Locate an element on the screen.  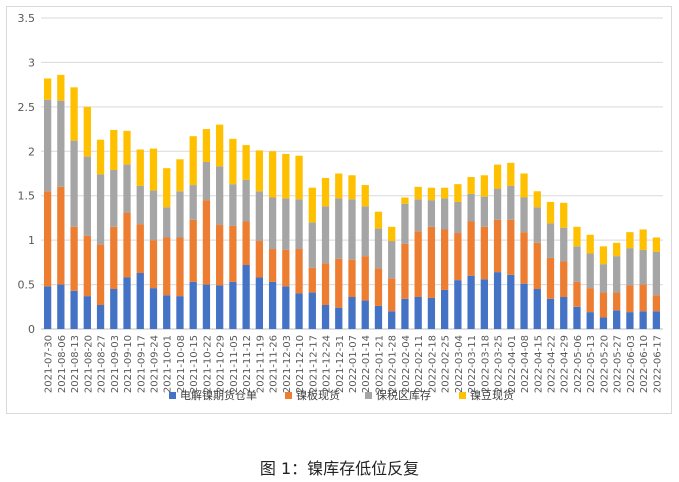
x-tick-label: 2021-10-08 is located at coordinates (181, 364).